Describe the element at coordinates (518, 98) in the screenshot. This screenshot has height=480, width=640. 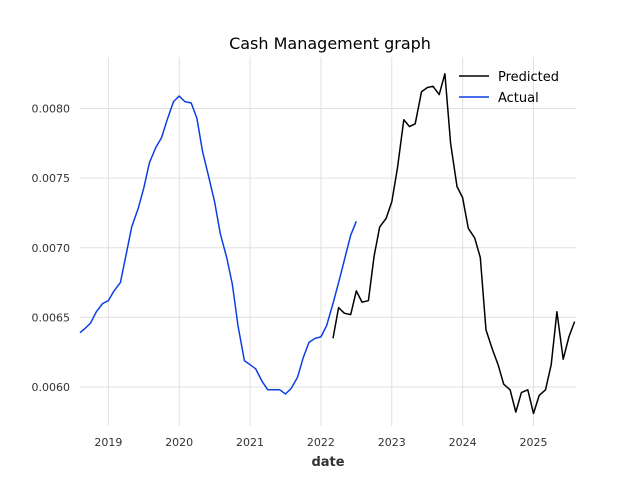
I see `legend-label-actual: Actual` at that location.